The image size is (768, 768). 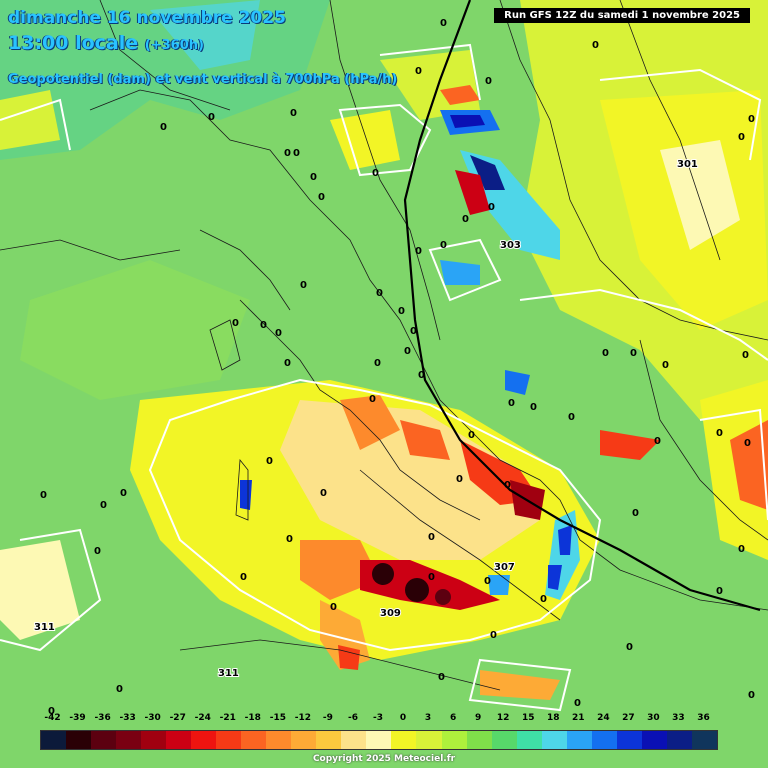 I want to click on legend-tick-label: -27, so click(x=177, y=718).